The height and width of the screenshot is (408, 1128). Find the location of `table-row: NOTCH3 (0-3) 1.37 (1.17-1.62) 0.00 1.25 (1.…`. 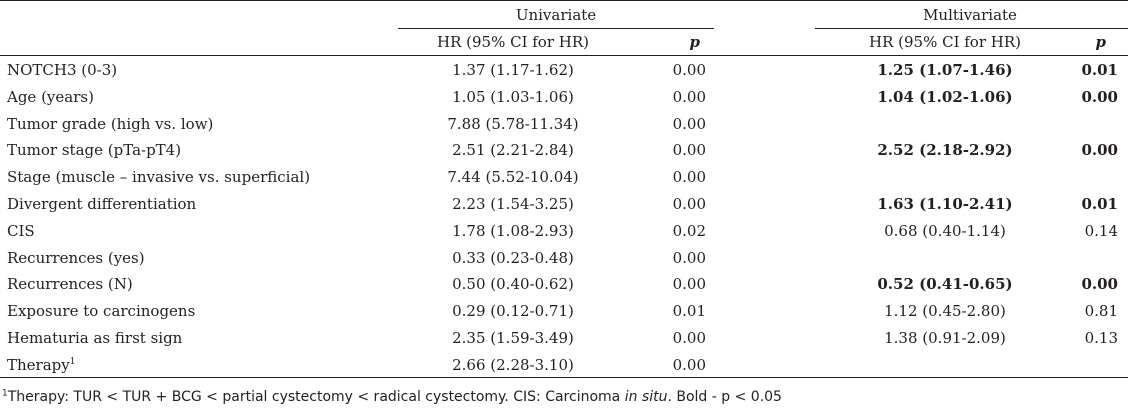

table-row: NOTCH3 (0-3) 1.37 (1.17-1.62) 0.00 1.25 (1.… is located at coordinates (564, 70).